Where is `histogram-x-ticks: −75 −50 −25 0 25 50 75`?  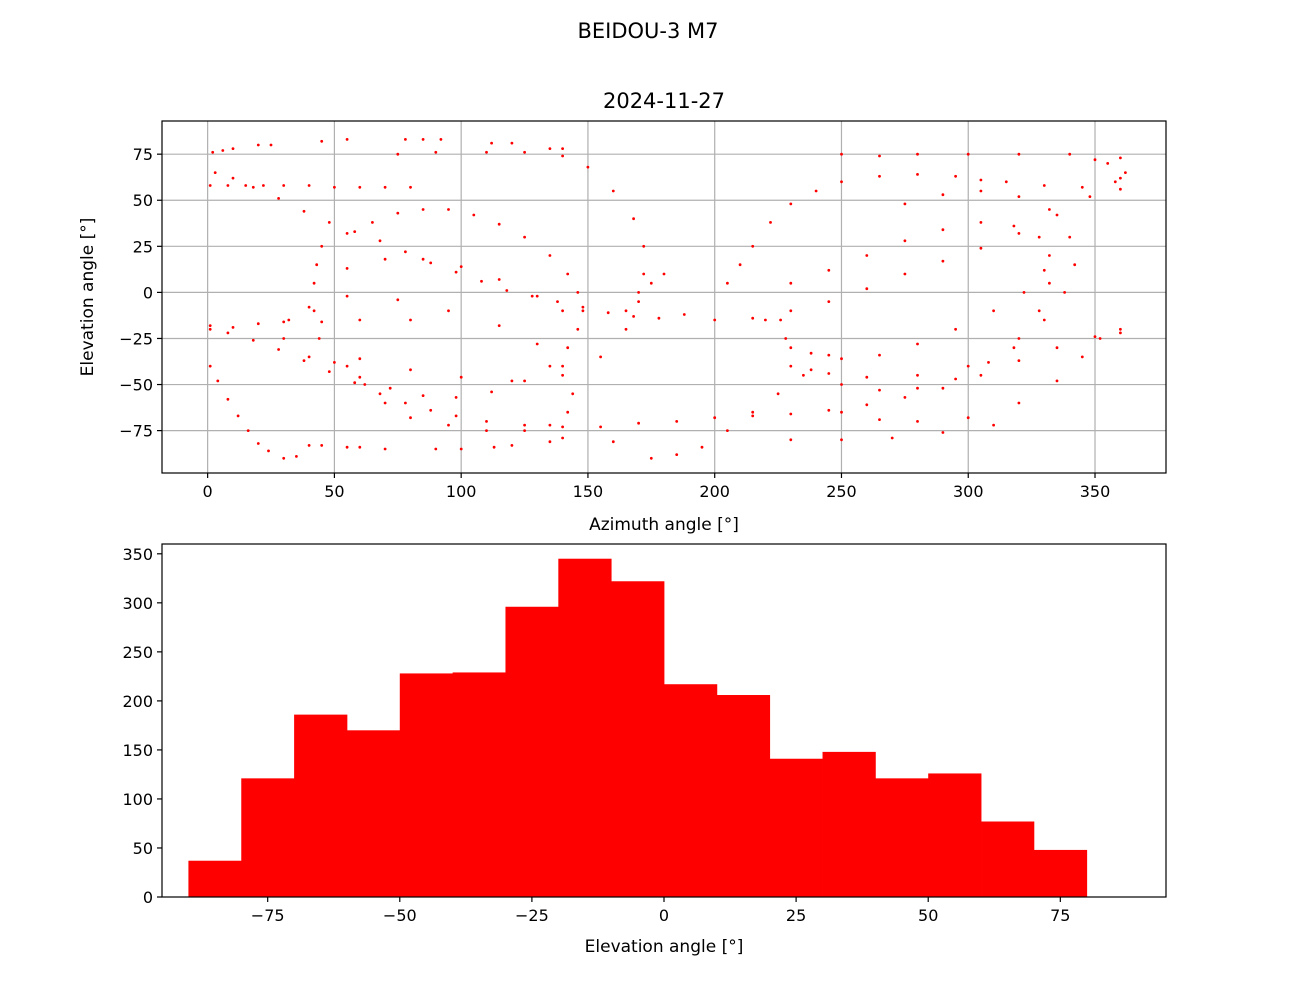
histogram-x-ticks: −75 −50 −25 0 25 50 75 is located at coordinates (660, 911).